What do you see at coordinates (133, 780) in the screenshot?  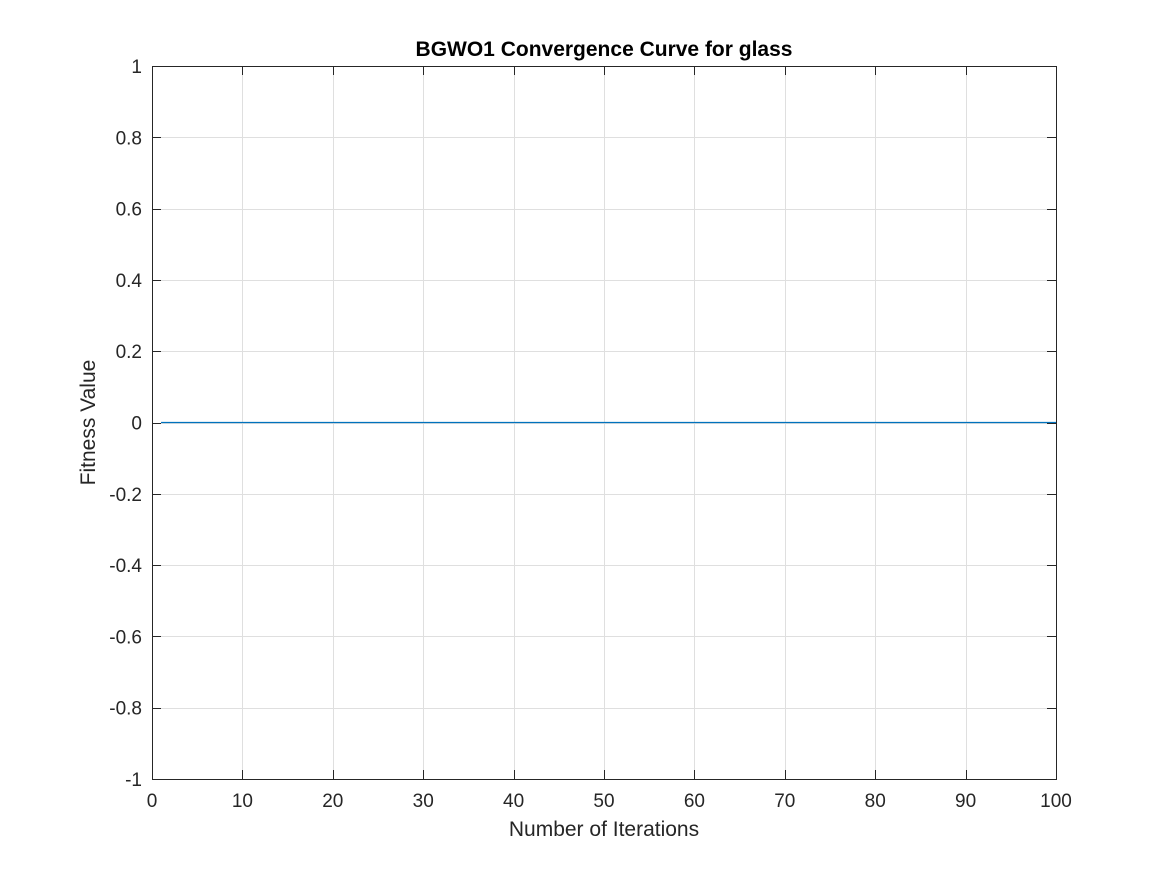 I see `y-tick-label: -1` at bounding box center [133, 780].